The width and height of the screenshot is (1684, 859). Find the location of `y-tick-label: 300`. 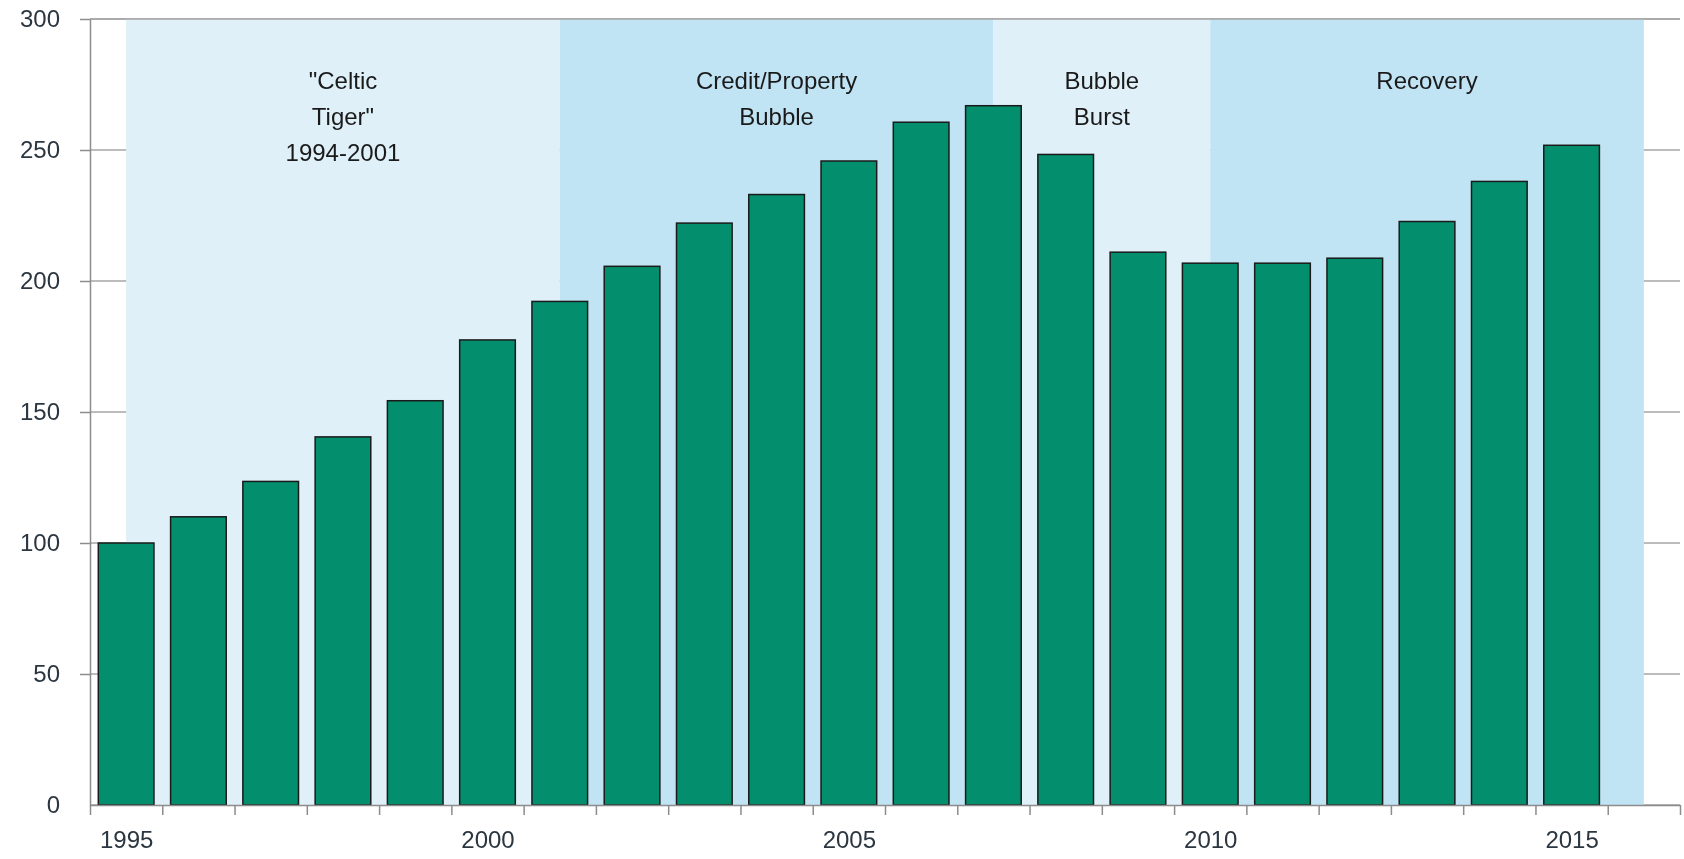

y-tick-label: 300 is located at coordinates (39, 19).